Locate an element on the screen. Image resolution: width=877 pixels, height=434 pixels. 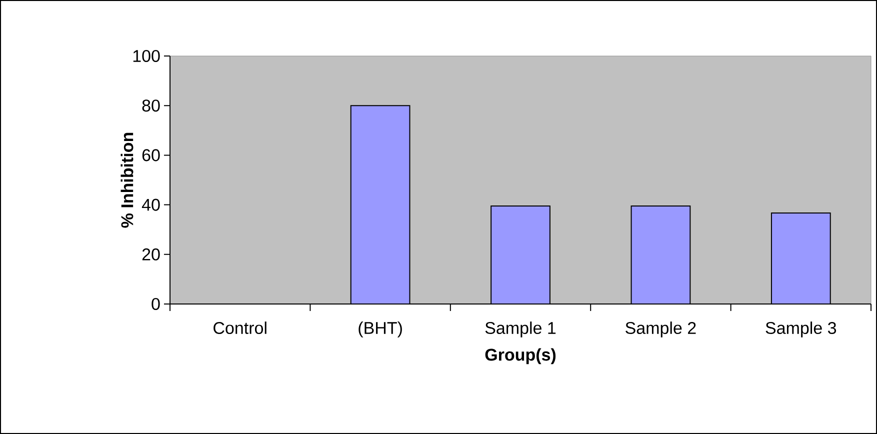
x-tick-label: Control is located at coordinates (240, 328).